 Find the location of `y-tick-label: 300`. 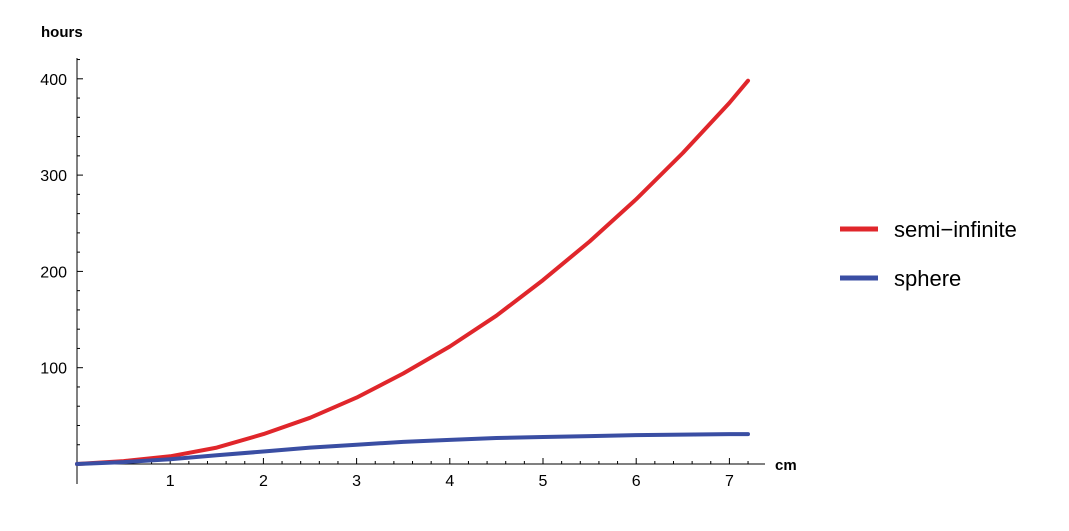

y-tick-label: 300 is located at coordinates (53, 176).